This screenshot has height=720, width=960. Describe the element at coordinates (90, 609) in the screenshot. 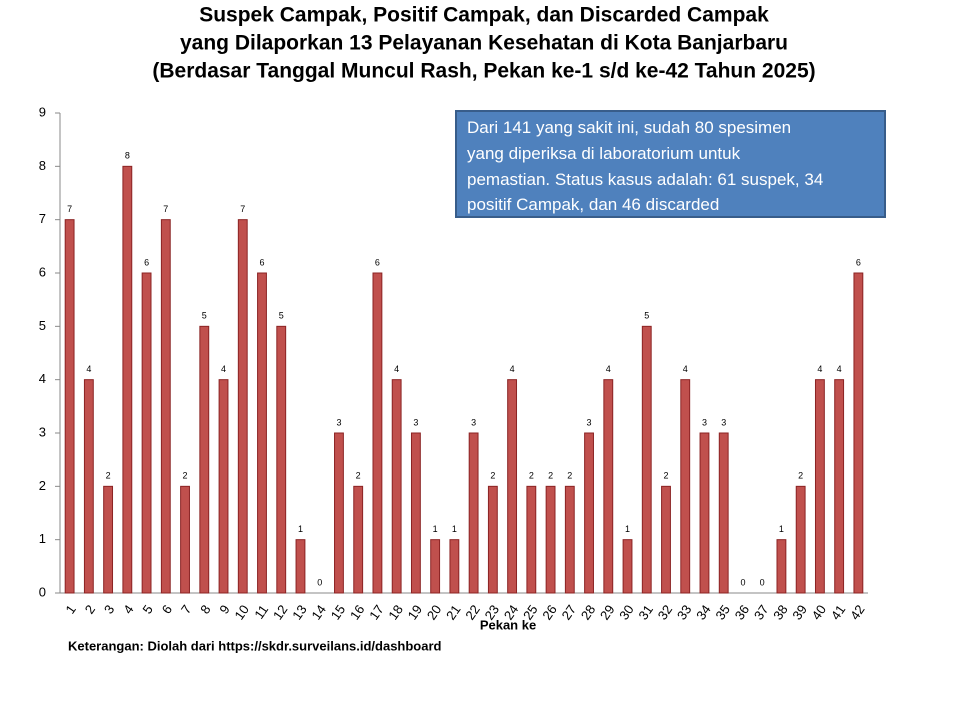

I see `x-tick-label: 2` at that location.